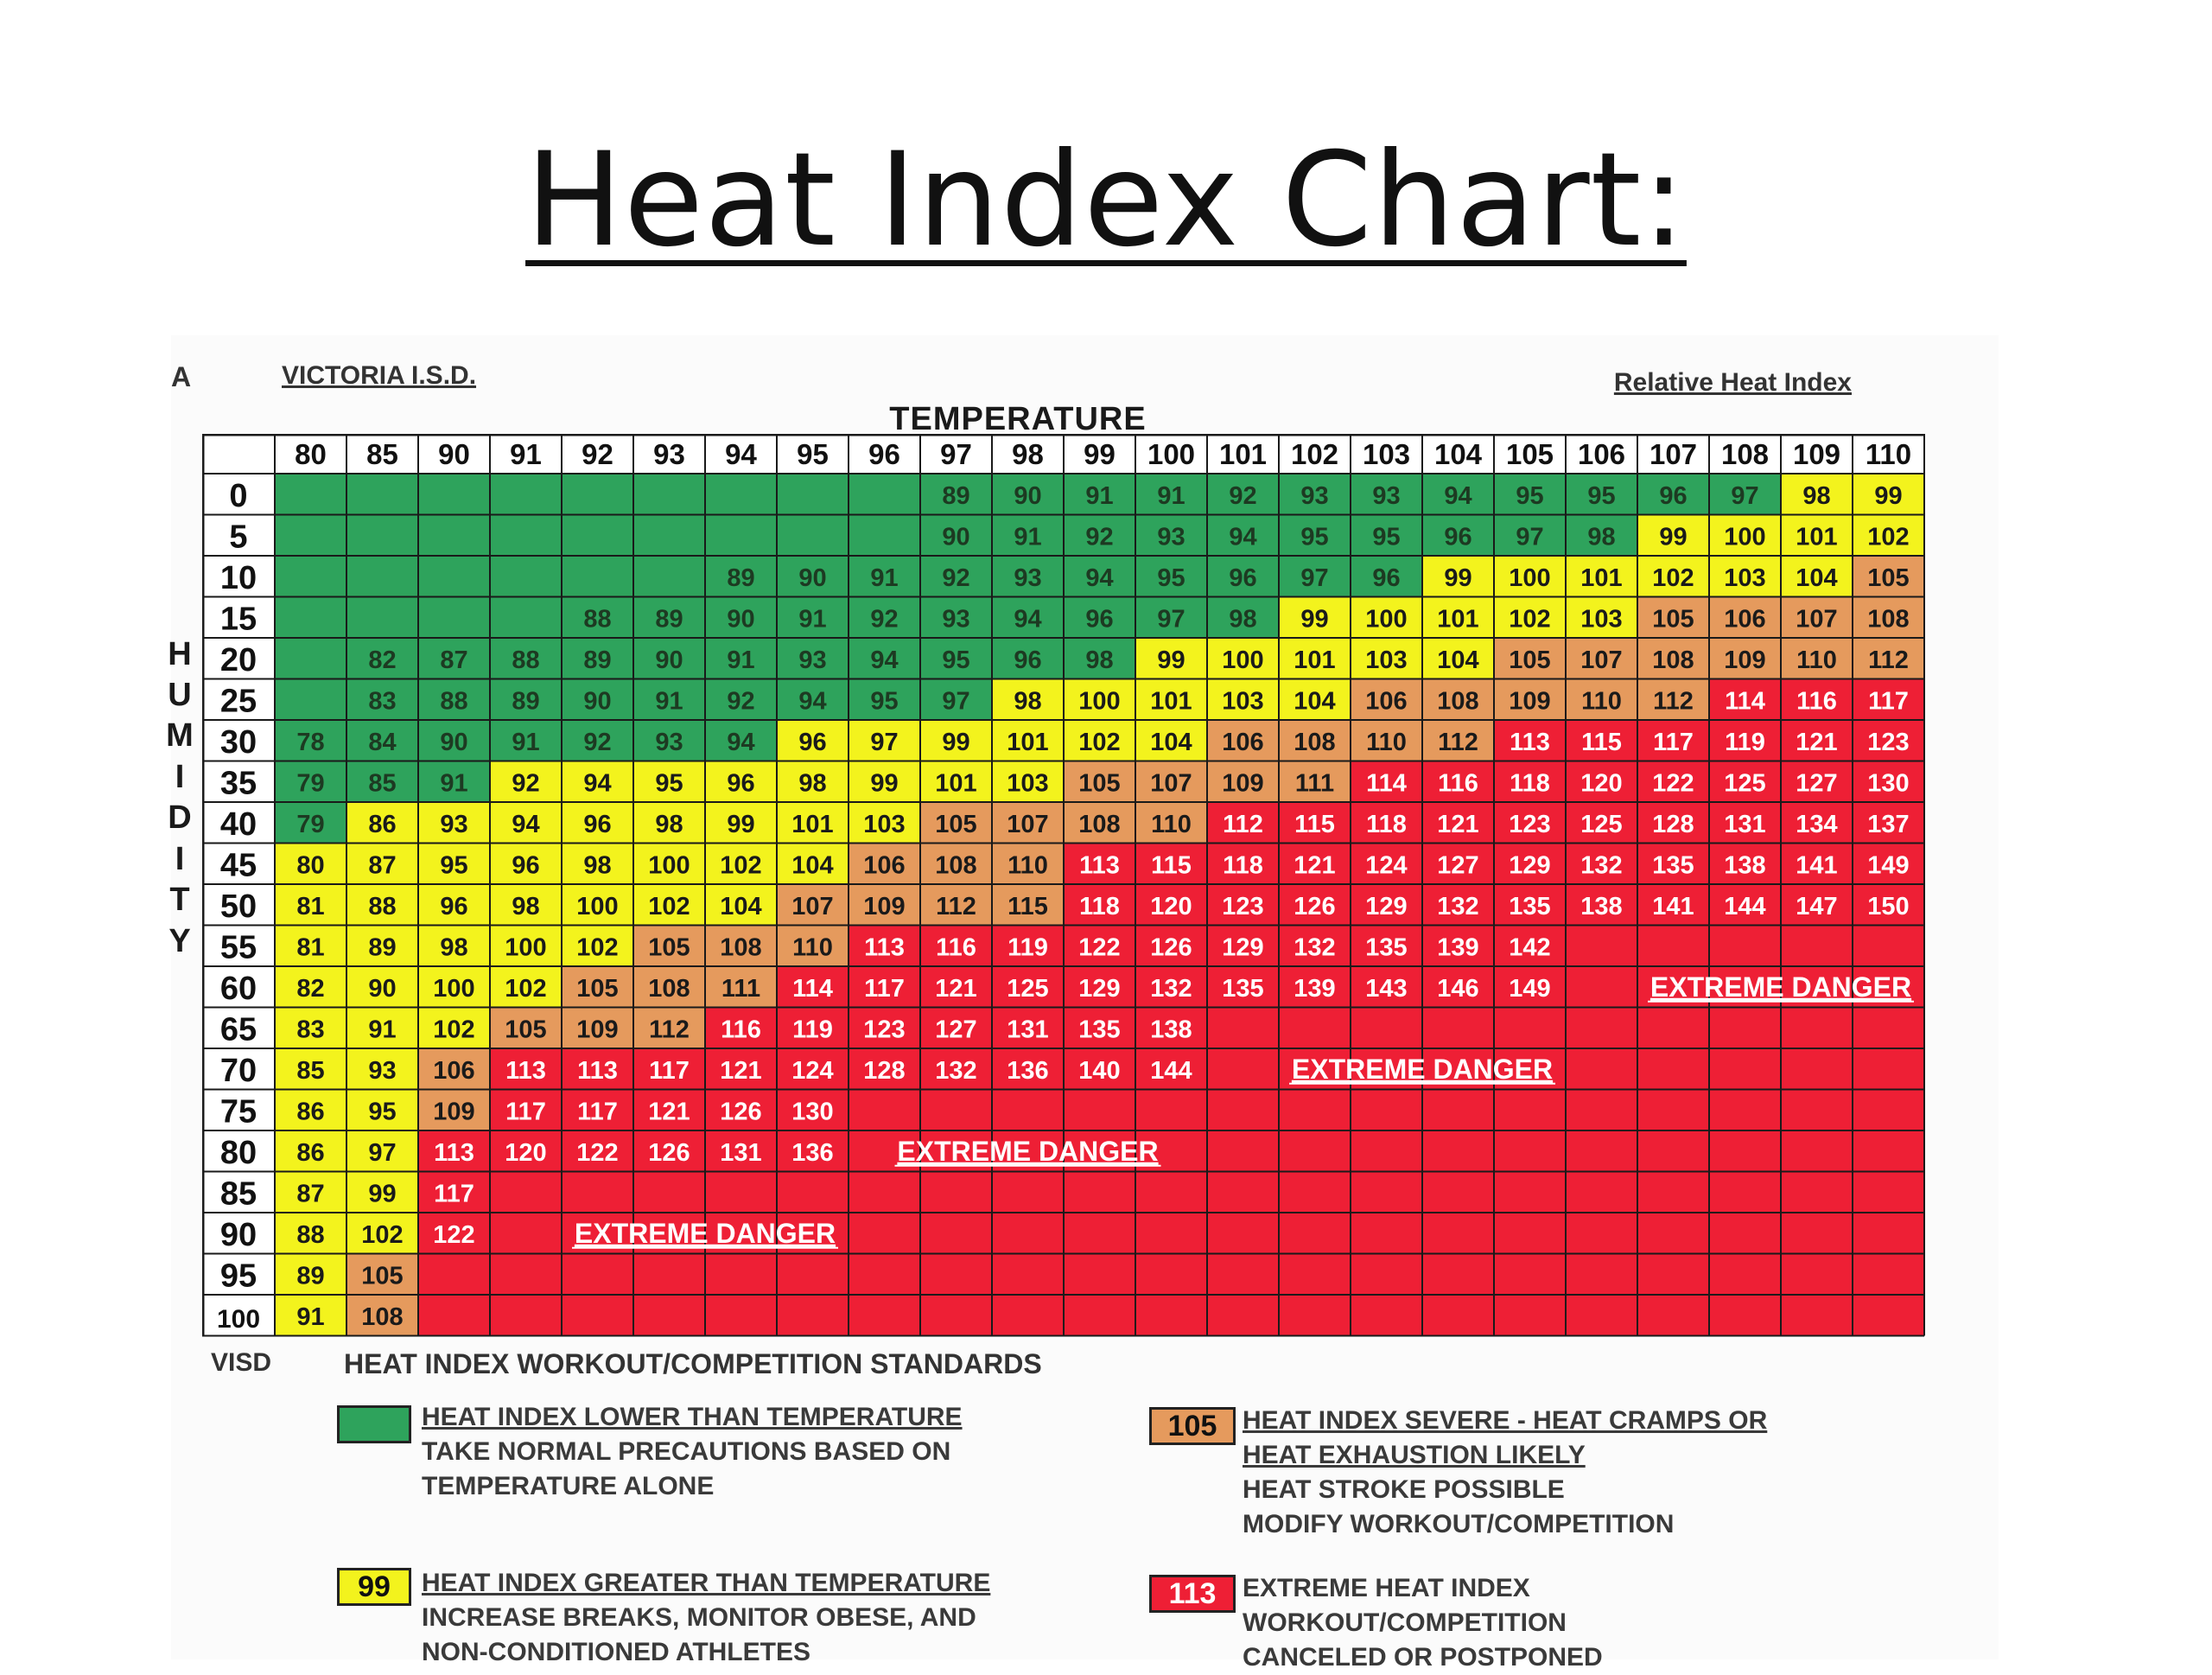 This screenshot has height=1675, width=2212. What do you see at coordinates (1027, 701) in the screenshot?
I see `heat-value: 98` at bounding box center [1027, 701].